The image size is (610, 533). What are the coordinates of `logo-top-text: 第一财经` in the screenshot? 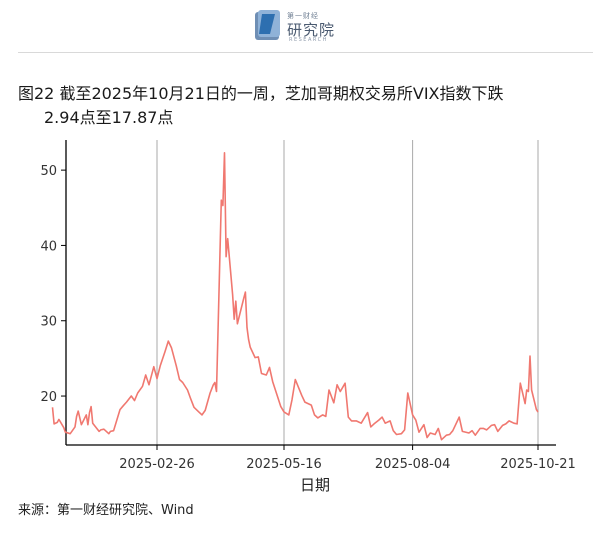 It's located at (303, 16).